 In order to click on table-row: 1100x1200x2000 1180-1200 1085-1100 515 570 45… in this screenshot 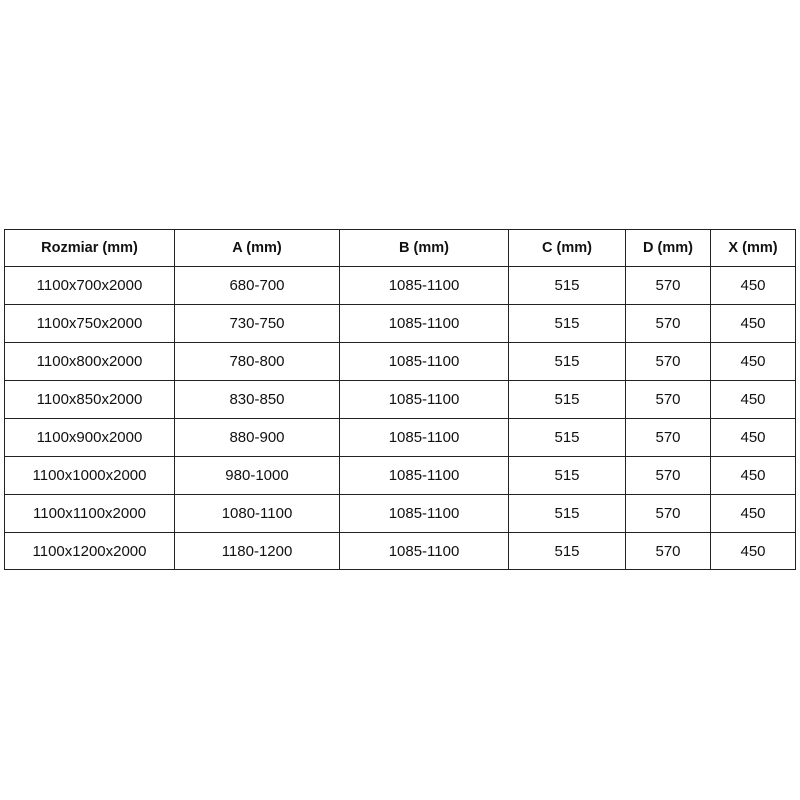, I will do `click(400, 551)`.